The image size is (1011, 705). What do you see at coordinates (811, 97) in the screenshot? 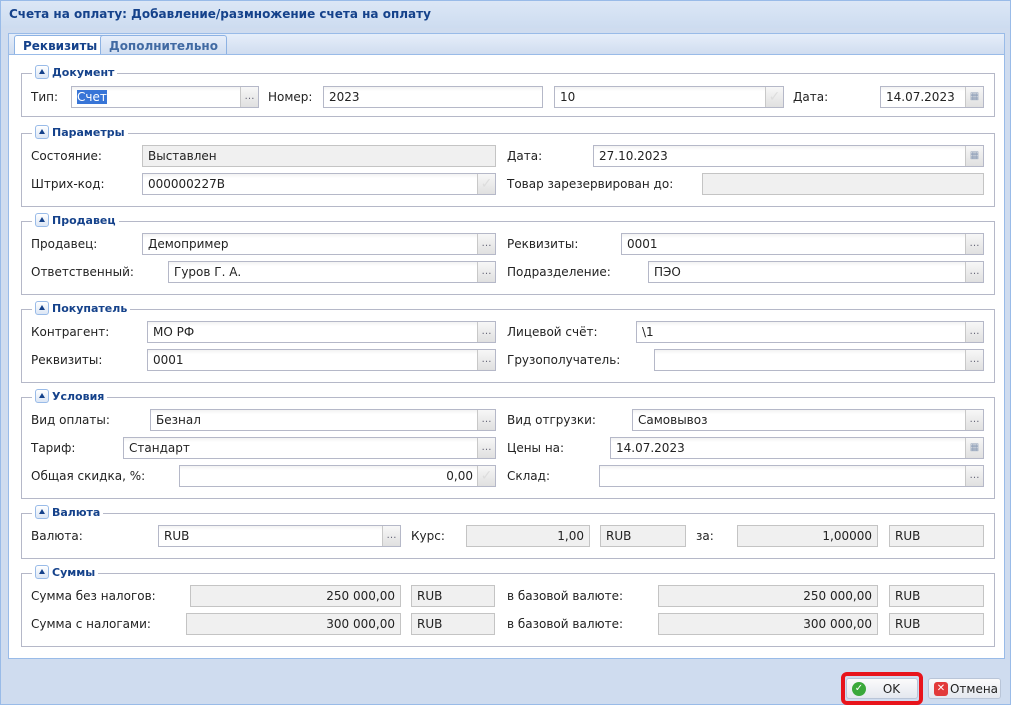
I see `field-label: Дата:` at bounding box center [811, 97].